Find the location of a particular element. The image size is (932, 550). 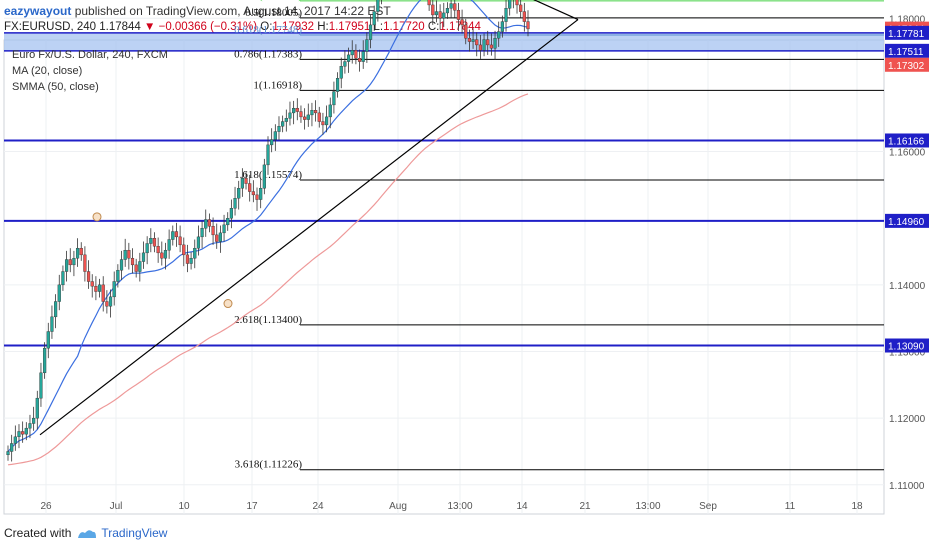

time-tick-label: 21 is located at coordinates (585, 506).